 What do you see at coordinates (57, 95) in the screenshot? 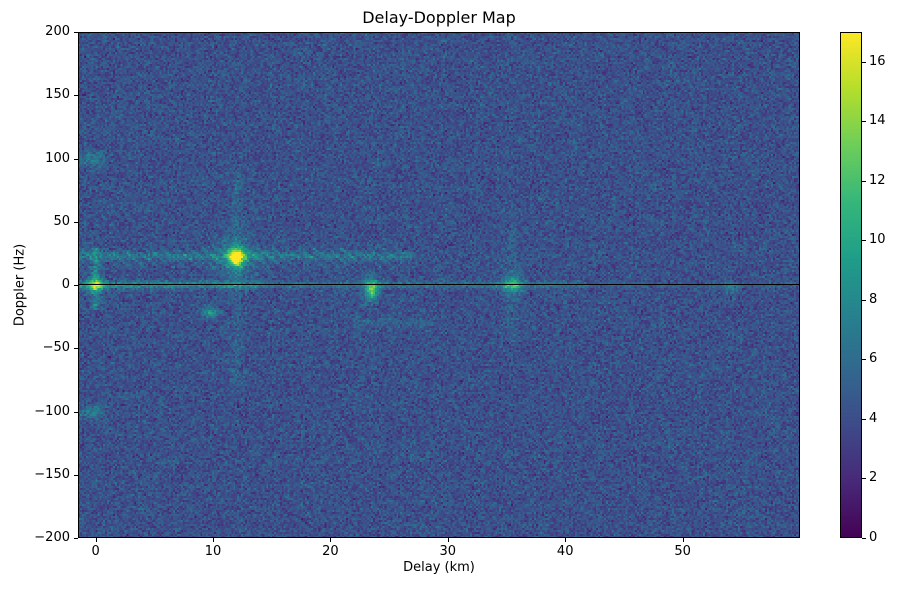
I see `y-tick-label: 150` at bounding box center [57, 95].